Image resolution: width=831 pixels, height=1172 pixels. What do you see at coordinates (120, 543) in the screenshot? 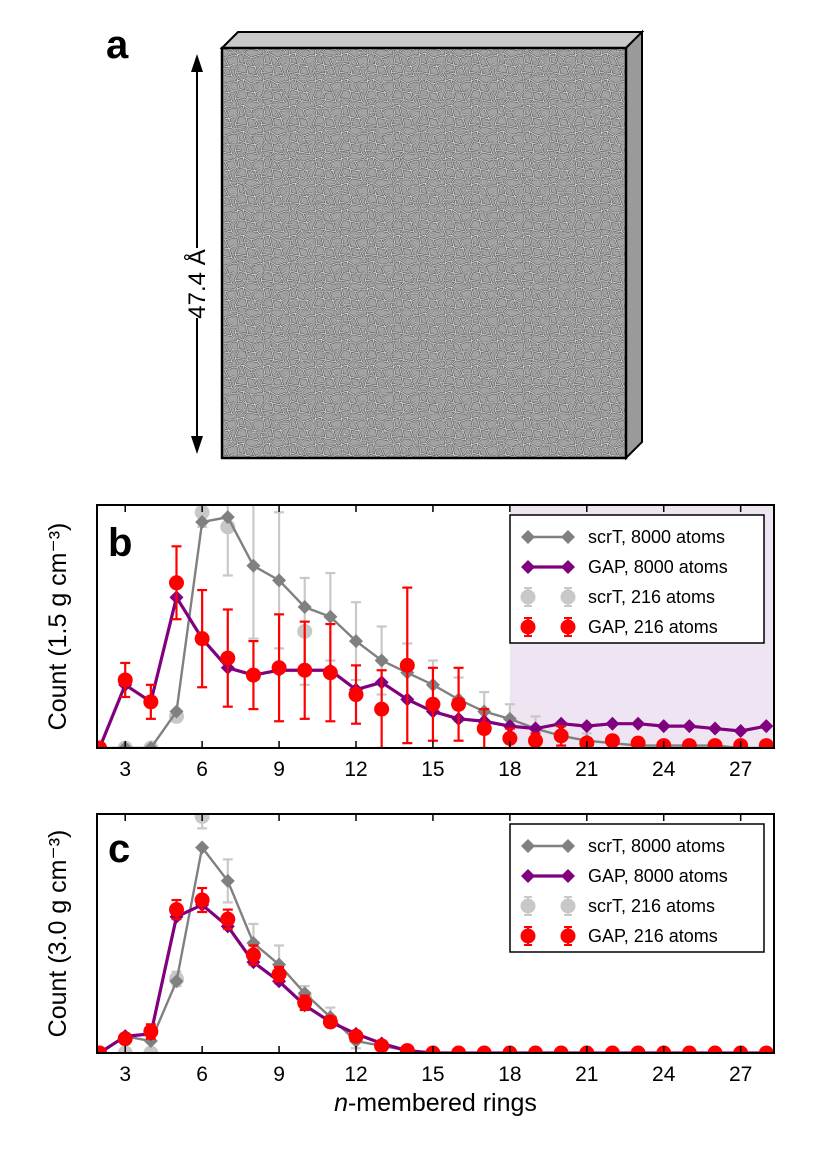
I see `panel-letter-b: b` at bounding box center [120, 543].